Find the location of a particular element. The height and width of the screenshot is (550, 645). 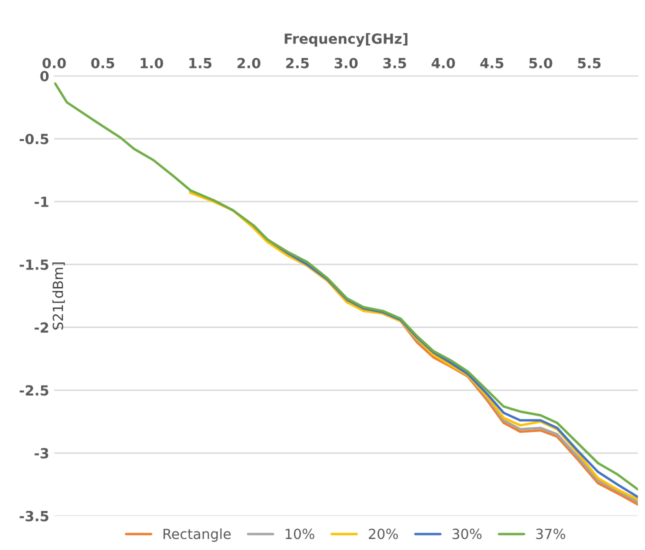

x-tick-label: 4.0 is located at coordinates (443, 63).